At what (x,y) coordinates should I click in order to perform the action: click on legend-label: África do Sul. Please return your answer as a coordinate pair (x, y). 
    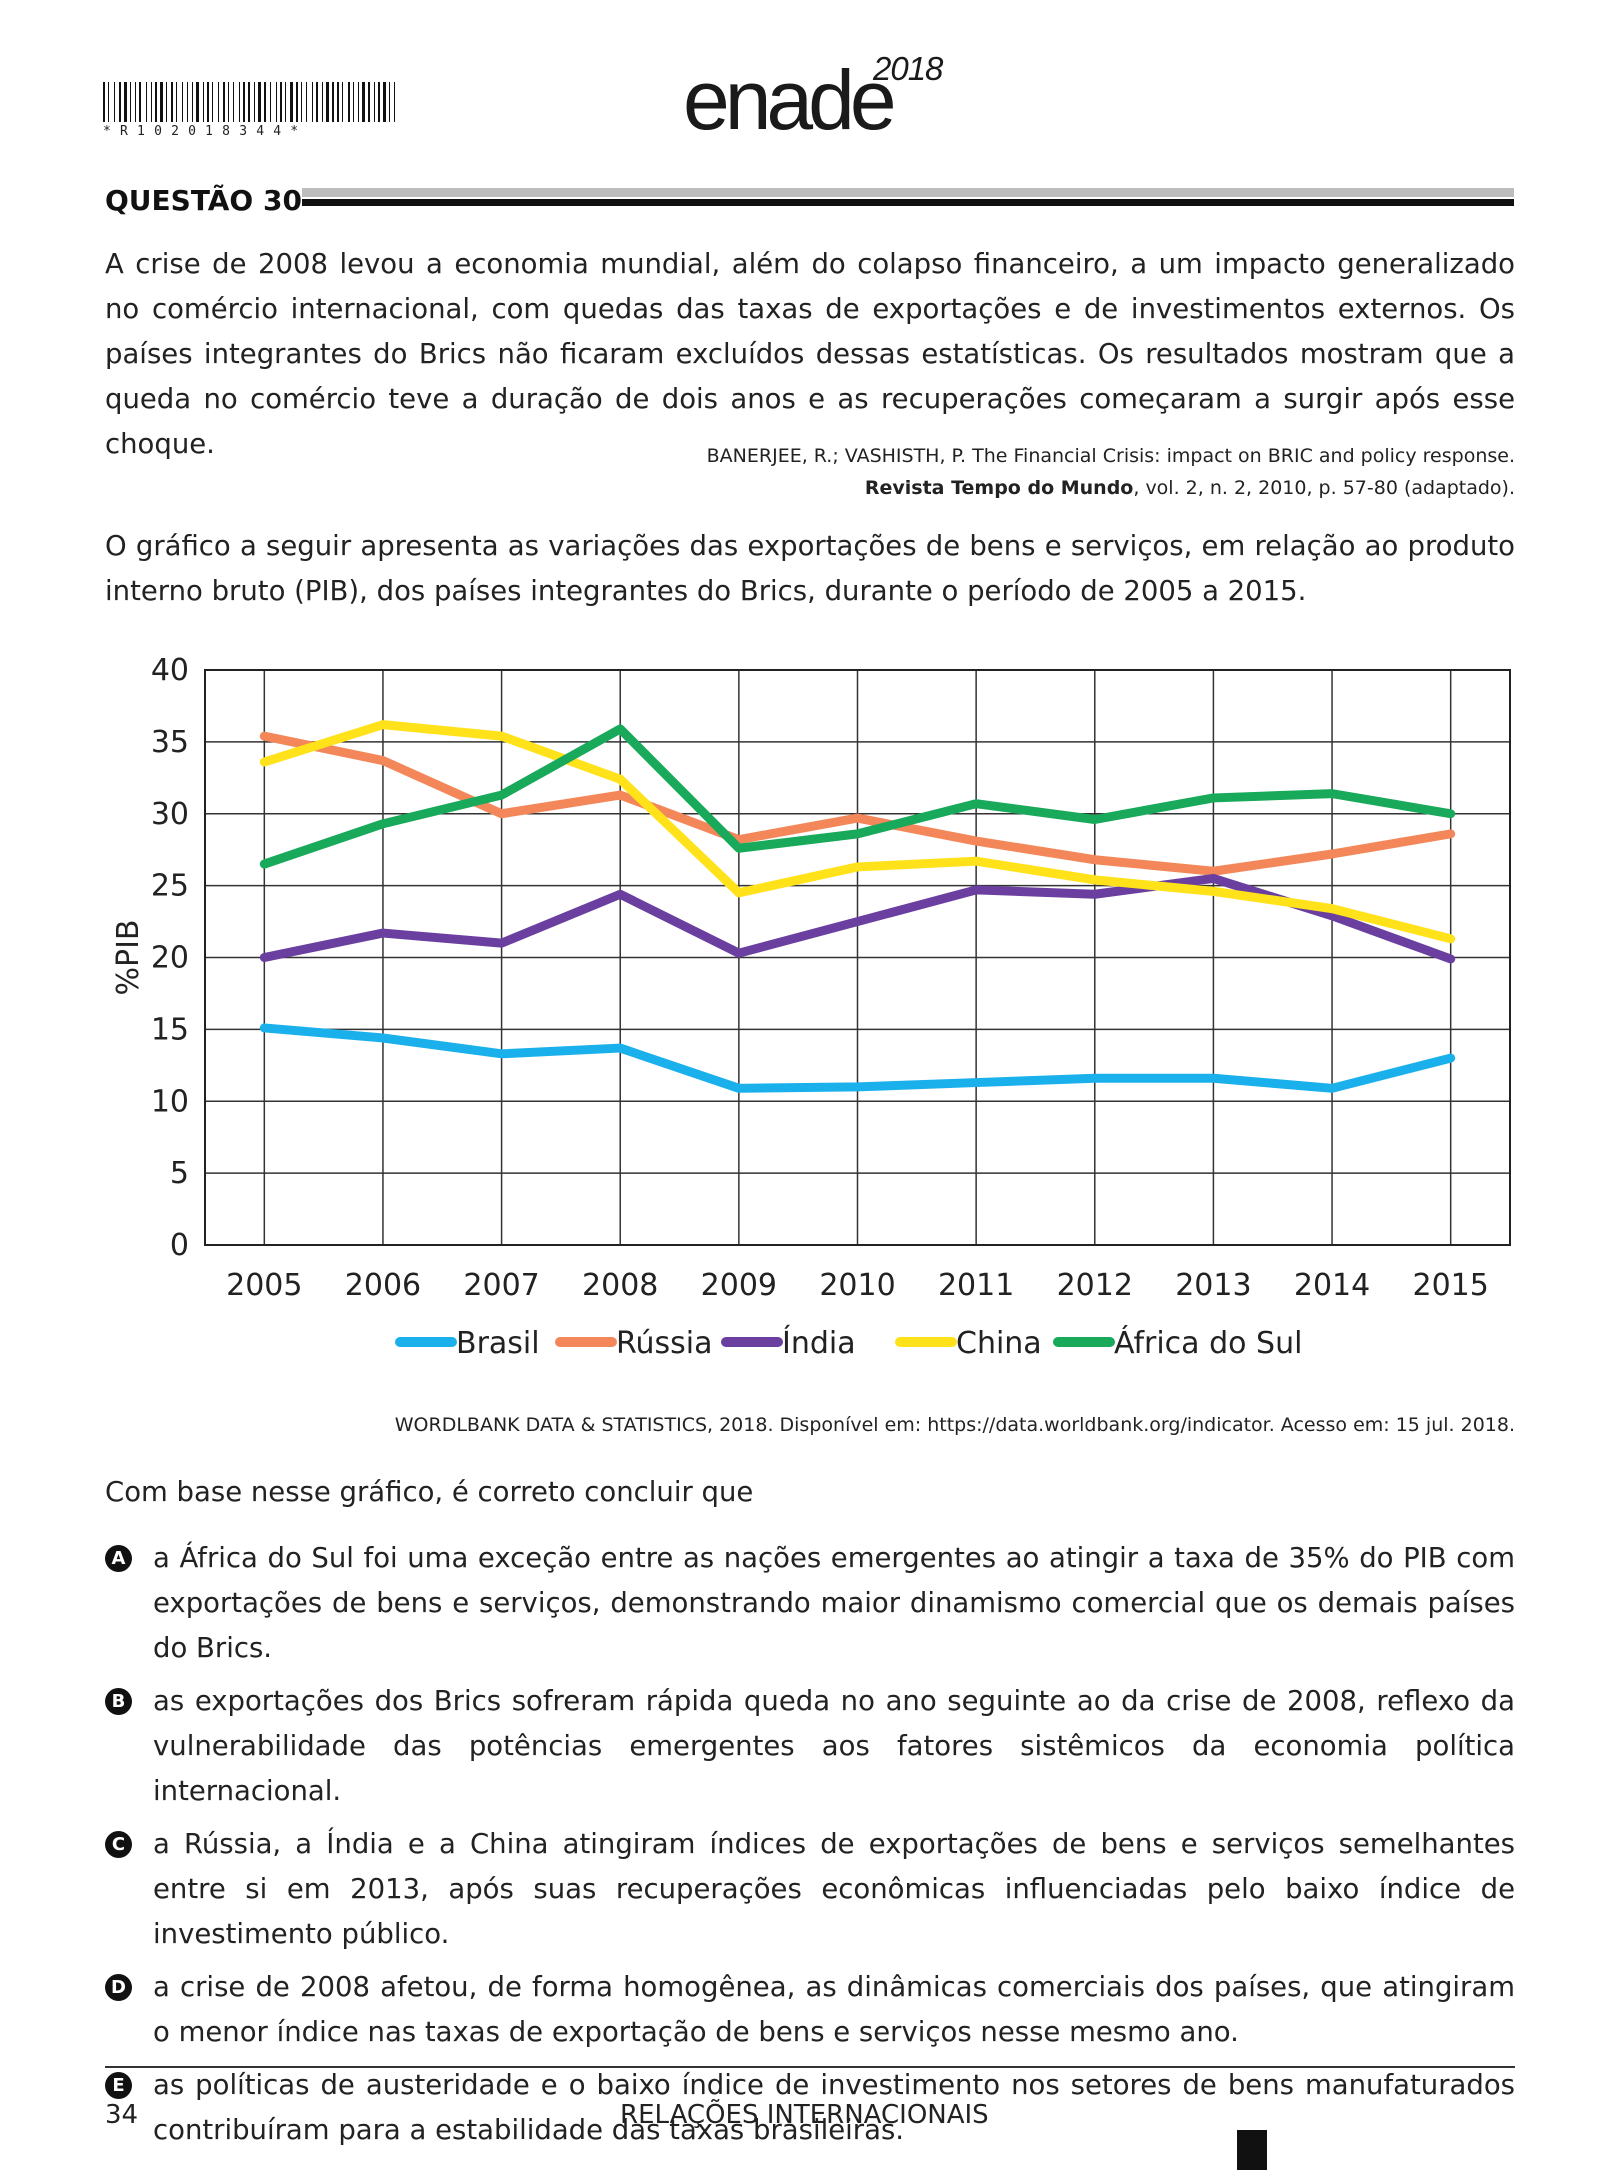
    Looking at the image, I should click on (1208, 1343).